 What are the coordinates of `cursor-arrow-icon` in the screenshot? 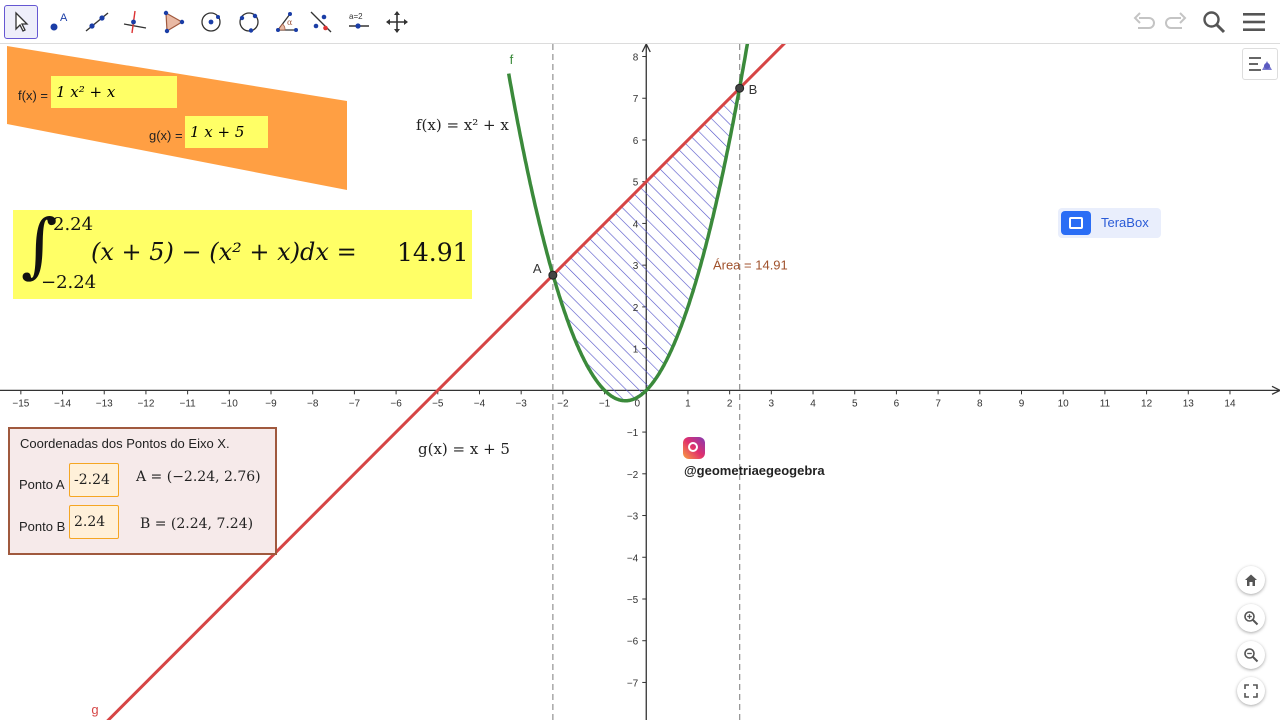 It's located at (22, 21).